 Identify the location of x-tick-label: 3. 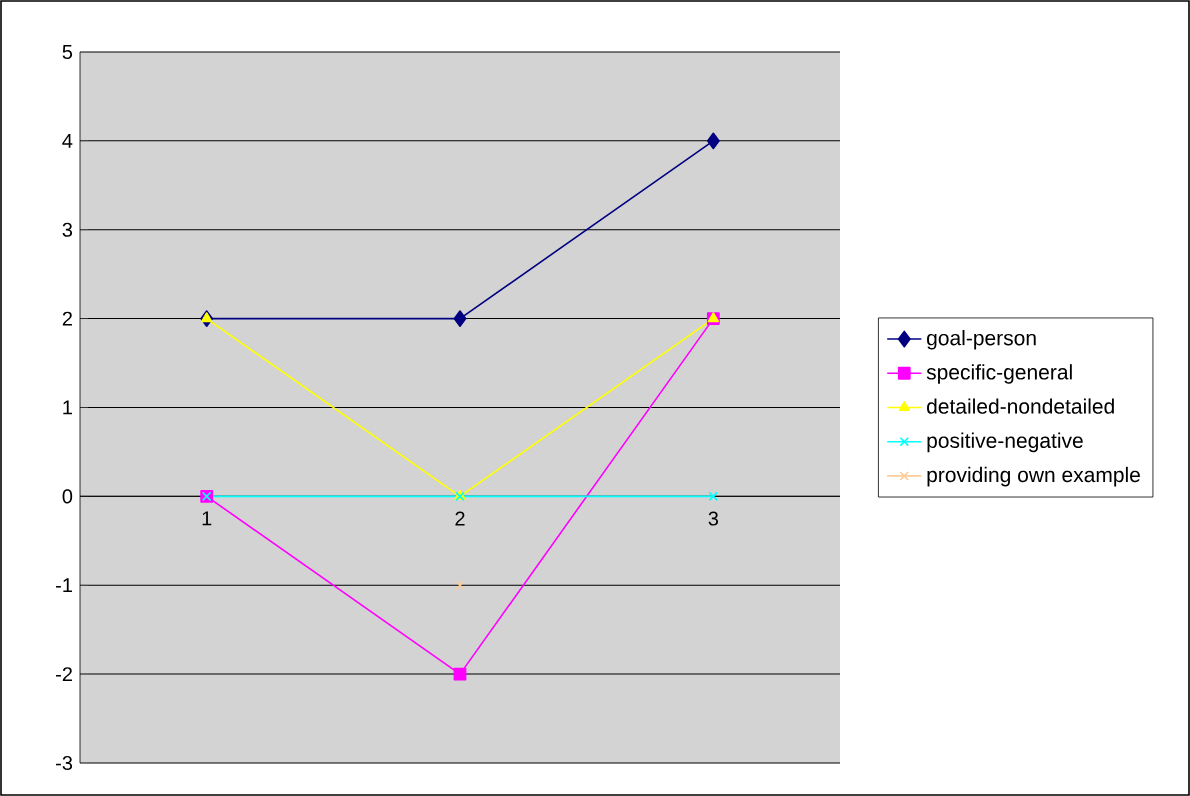
(713, 518).